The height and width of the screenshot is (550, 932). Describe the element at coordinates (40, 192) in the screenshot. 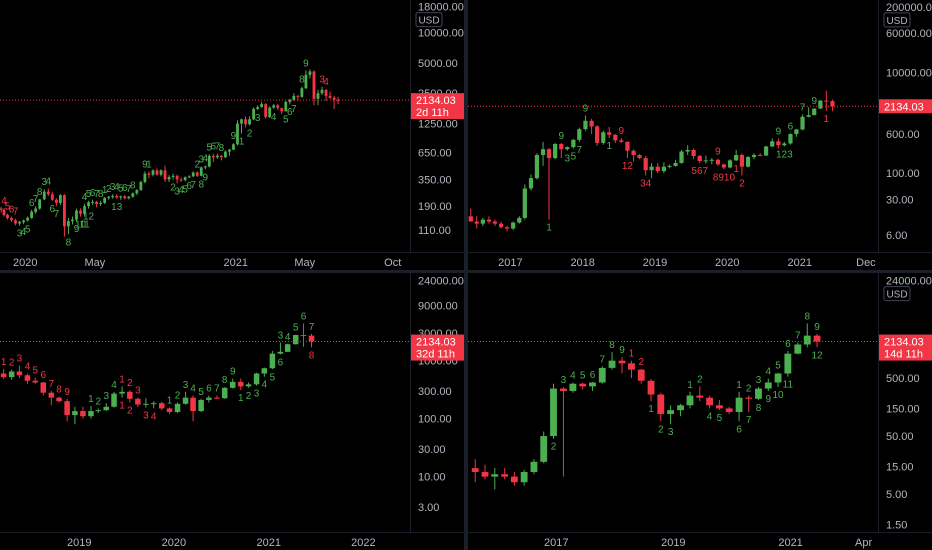

I see `count-label: 8` at that location.